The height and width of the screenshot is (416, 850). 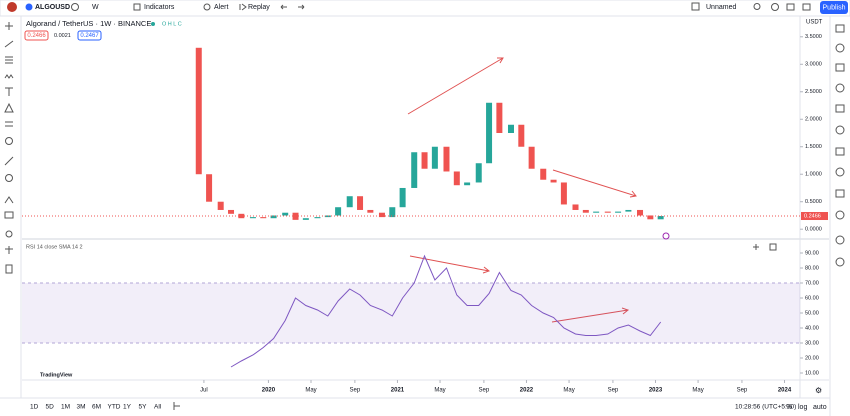 What do you see at coordinates (790, 7) in the screenshot?
I see `fullscreen` at bounding box center [790, 7].